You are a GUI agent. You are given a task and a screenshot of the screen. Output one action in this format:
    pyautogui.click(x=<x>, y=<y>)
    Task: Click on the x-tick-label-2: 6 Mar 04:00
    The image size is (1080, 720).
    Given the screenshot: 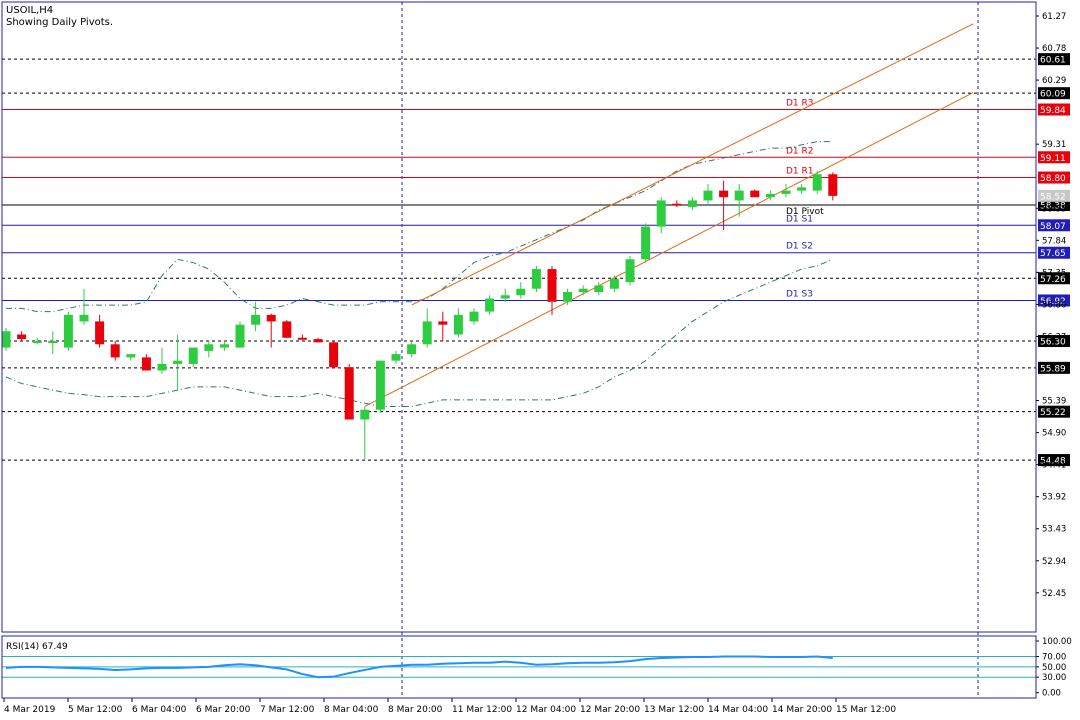 What is the action you would take?
    pyautogui.click(x=159, y=710)
    